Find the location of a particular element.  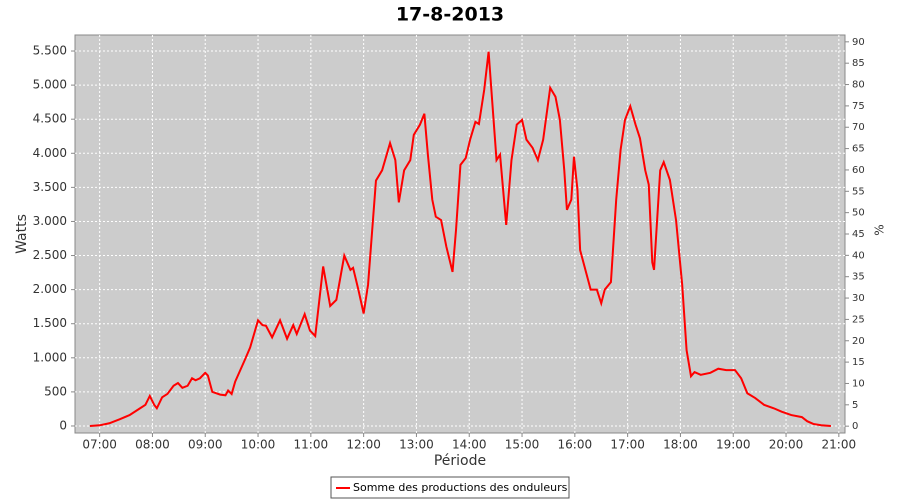

y-tick-label: 4.500 is located at coordinates (50, 119).